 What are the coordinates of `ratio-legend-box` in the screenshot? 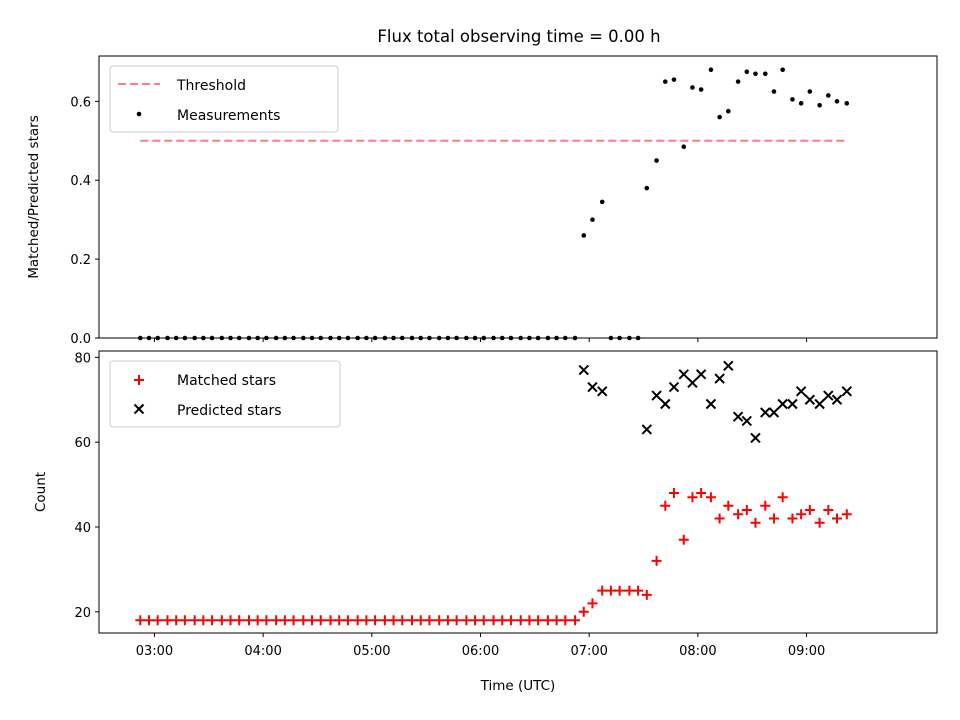 It's located at (224, 99).